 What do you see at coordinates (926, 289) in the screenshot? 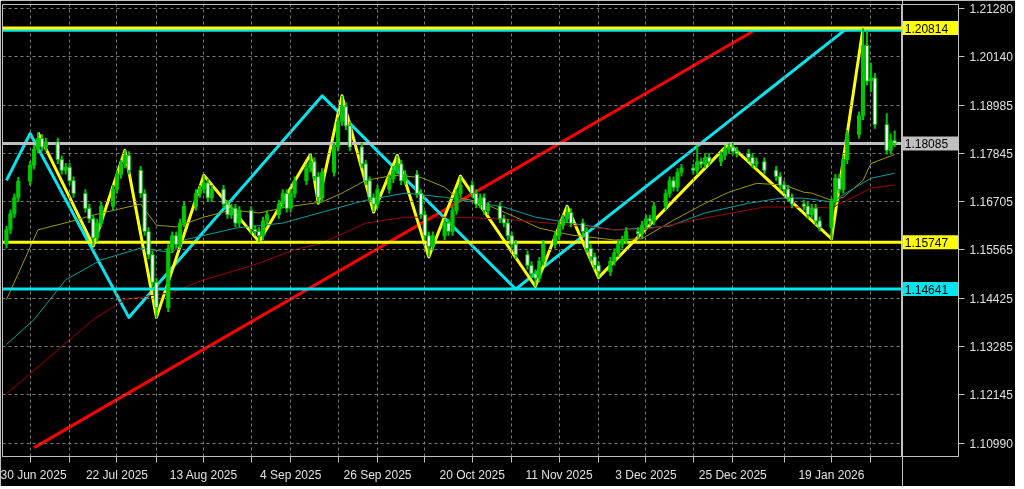
I see `ref-line-label: 1.14641` at bounding box center [926, 289].